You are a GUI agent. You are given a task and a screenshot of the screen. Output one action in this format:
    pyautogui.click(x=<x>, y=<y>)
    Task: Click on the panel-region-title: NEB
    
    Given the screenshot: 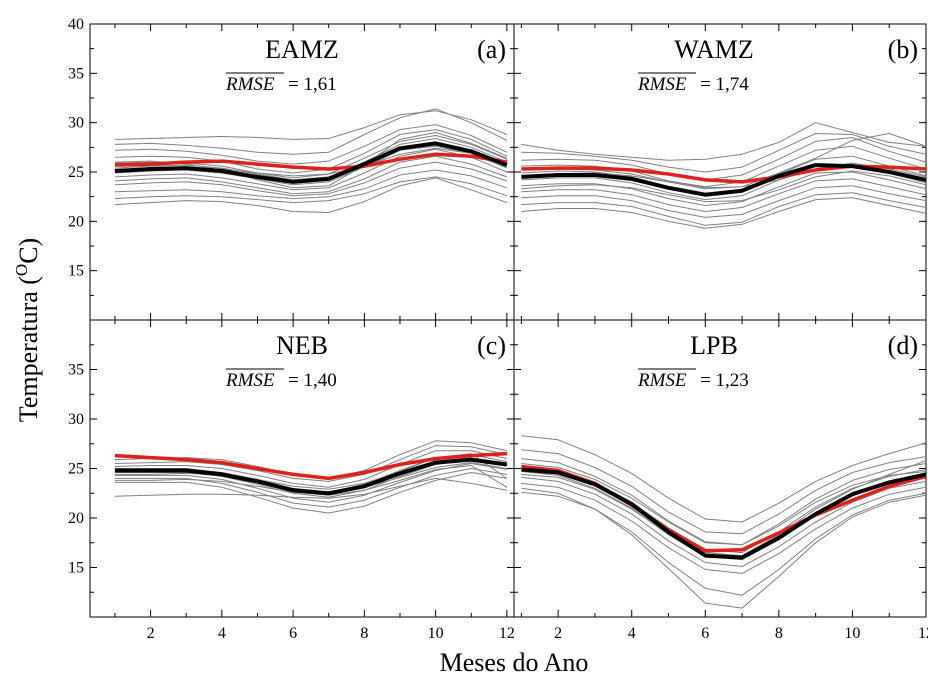 What is the action you would take?
    pyautogui.click(x=302, y=345)
    